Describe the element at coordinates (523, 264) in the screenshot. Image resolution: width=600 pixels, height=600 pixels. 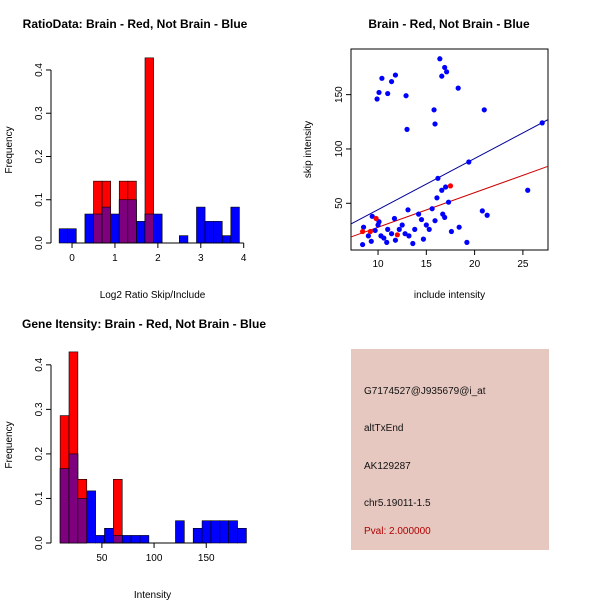
I see `intensity-scatter-xtick-label-3: 25` at that location.